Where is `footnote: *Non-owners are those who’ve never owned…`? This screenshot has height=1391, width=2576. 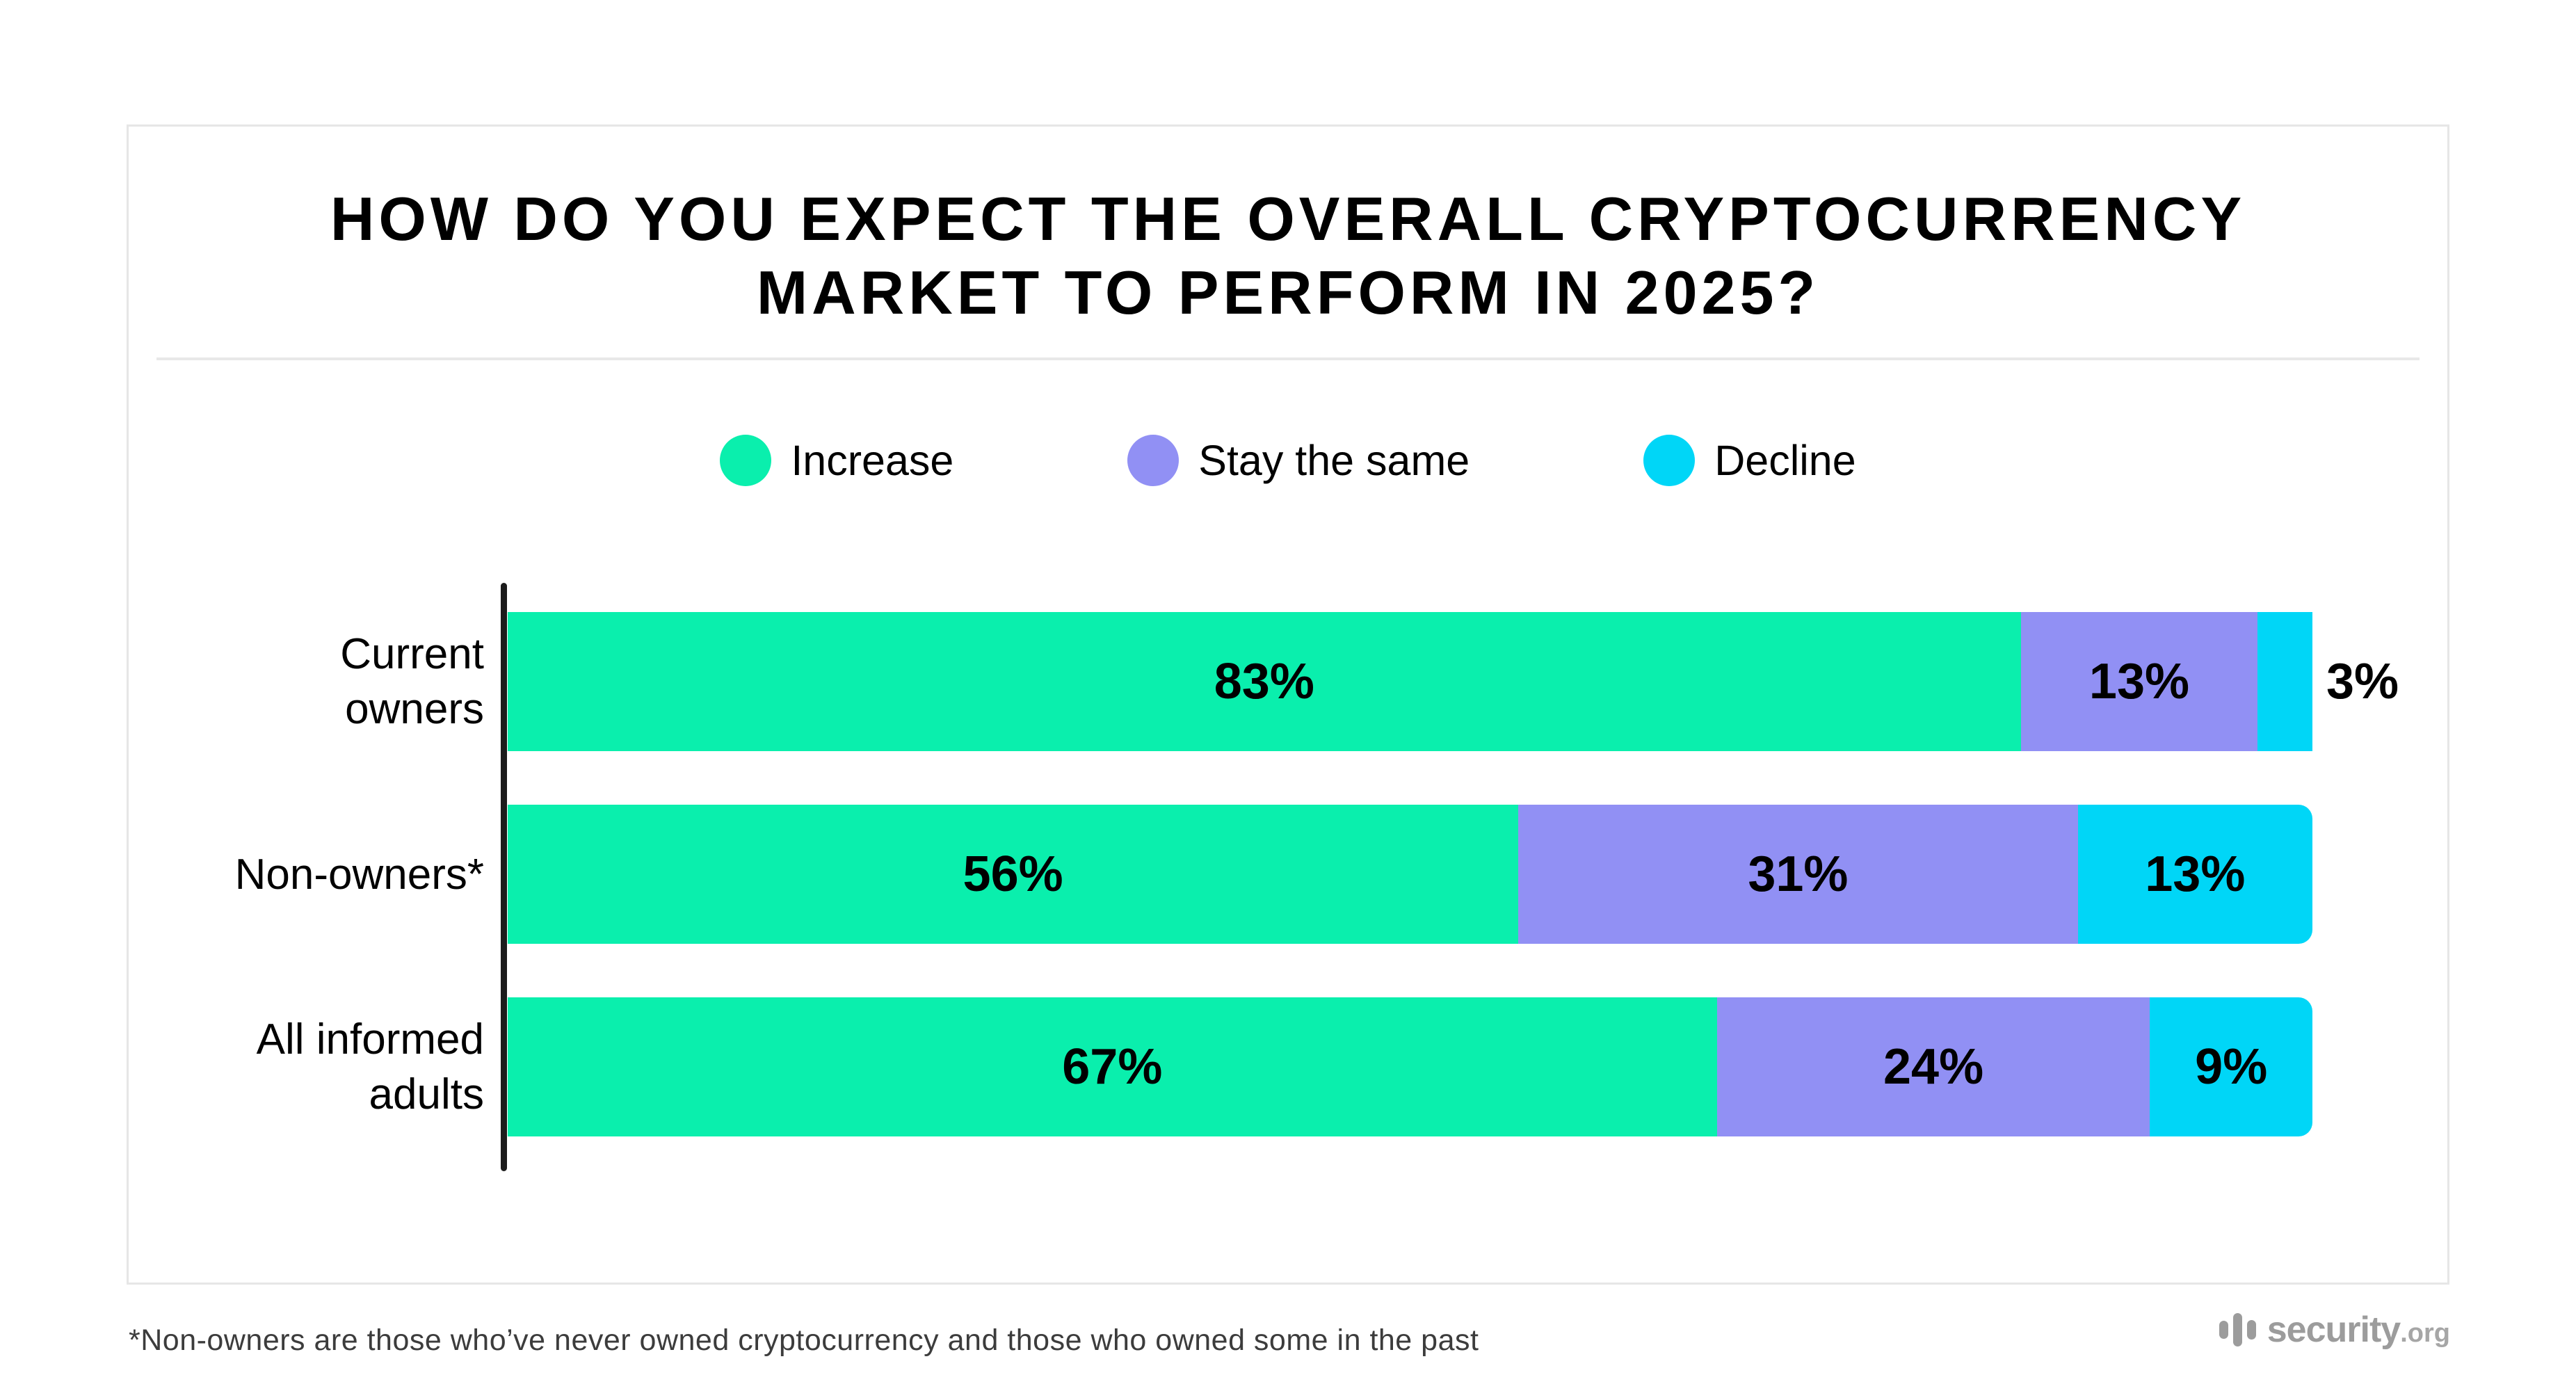
footnote: *Non-owners are those who’ve never owned… is located at coordinates (804, 1340).